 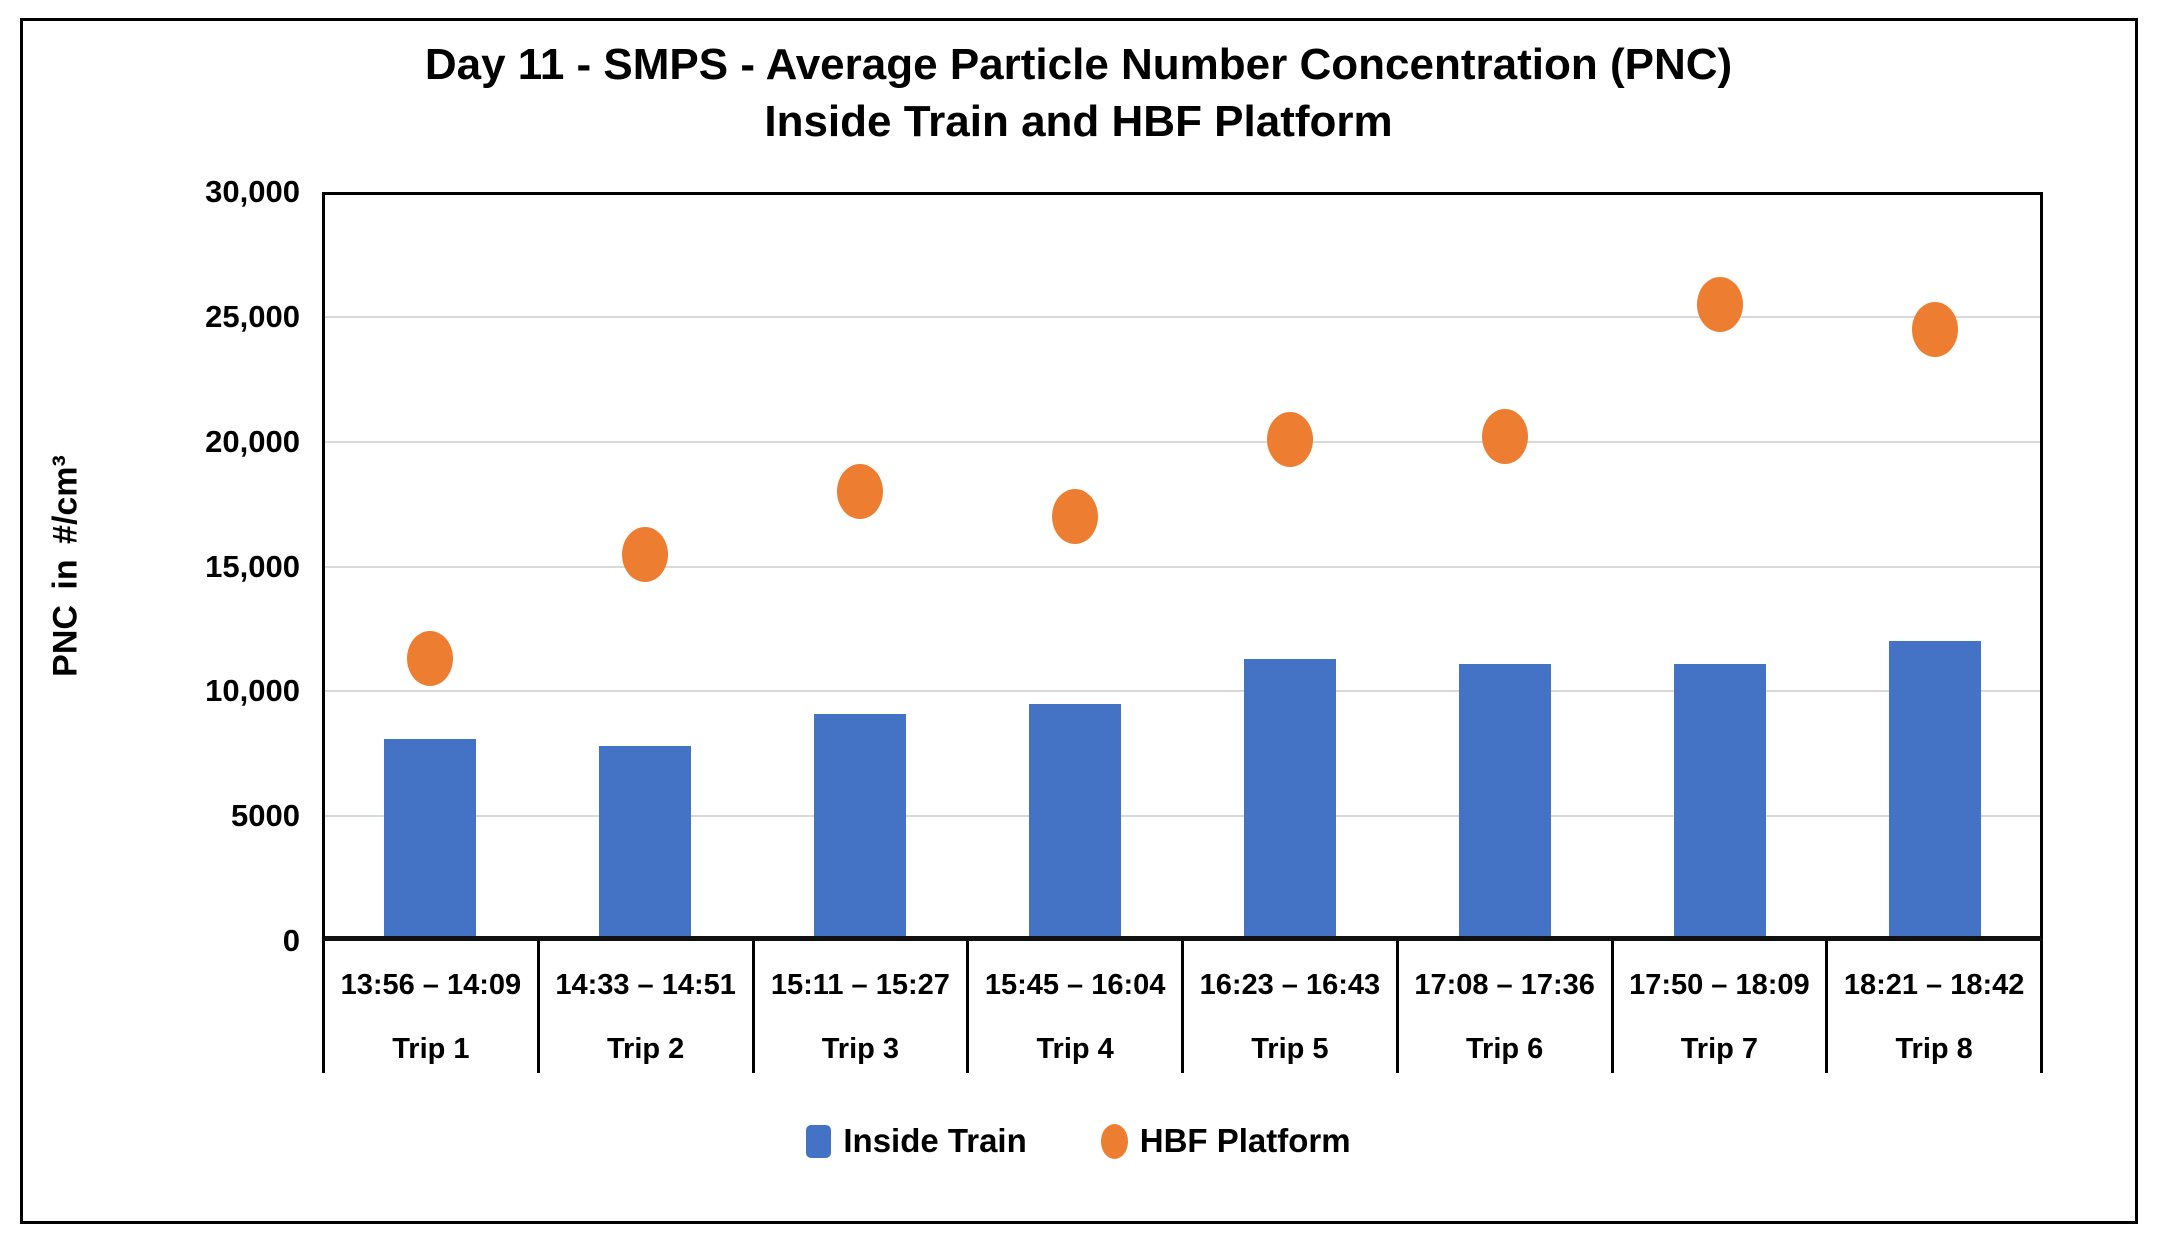 I want to click on legend-label-hbf-platform: HBF Platform, so click(x=1245, y=1140).